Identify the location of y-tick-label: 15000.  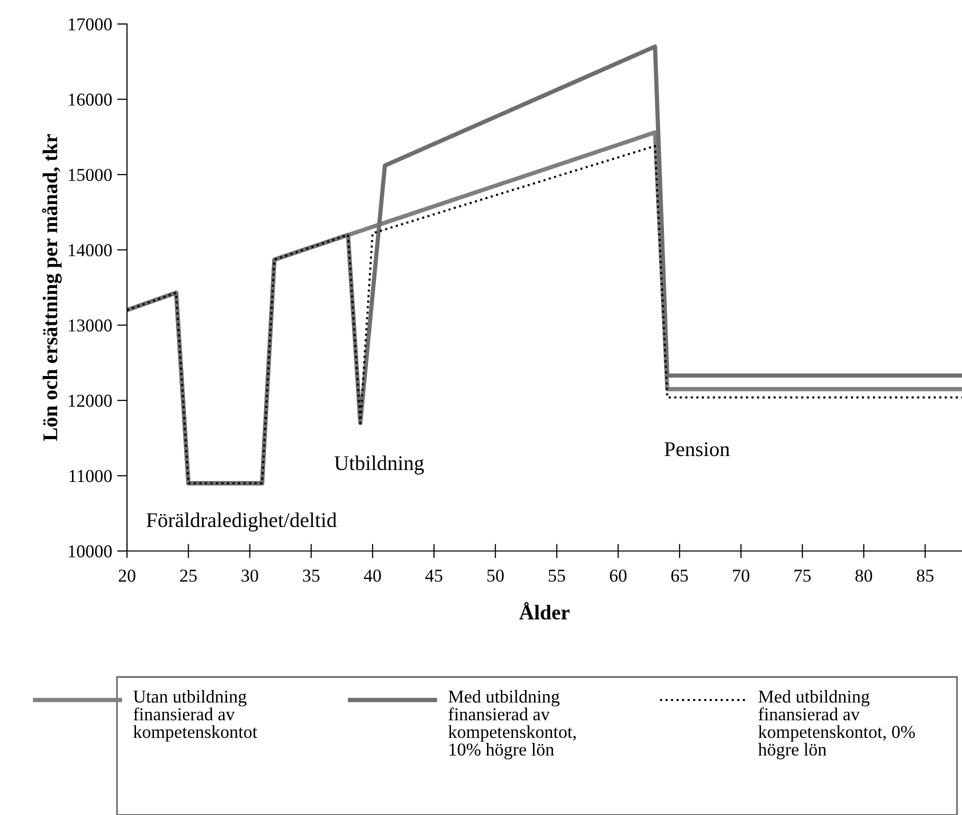
(90, 175).